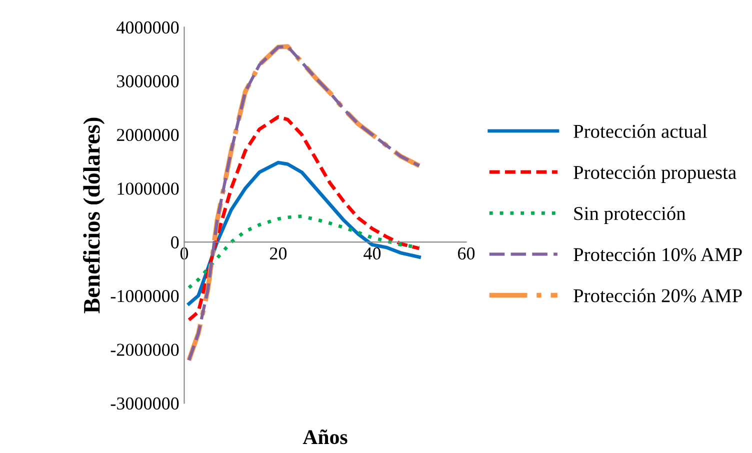  I want to click on x-tick-label: 20, so click(278, 253).